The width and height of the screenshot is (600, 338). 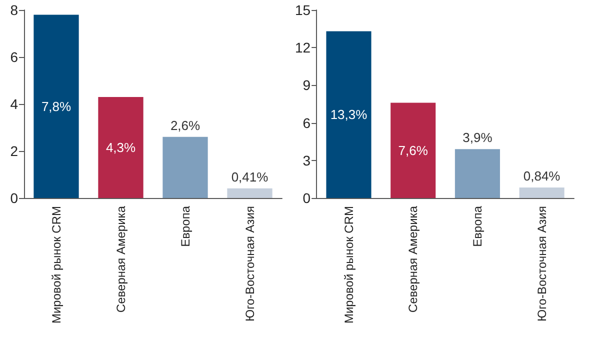 What do you see at coordinates (14, 10) in the screenshot?
I see `y-tick-label: 8` at bounding box center [14, 10].